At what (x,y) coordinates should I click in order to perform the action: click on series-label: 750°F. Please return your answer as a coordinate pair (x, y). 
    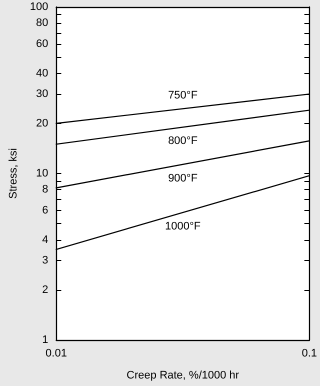
    Looking at the image, I should click on (183, 96).